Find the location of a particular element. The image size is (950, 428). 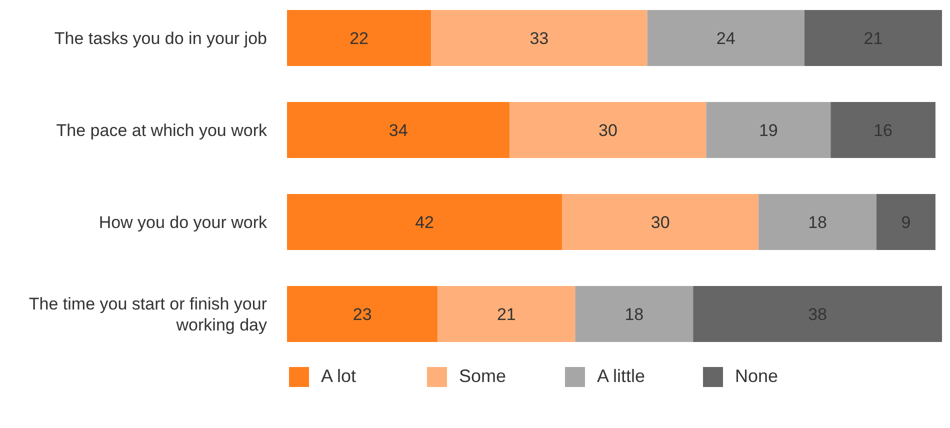

data-label: 33 is located at coordinates (539, 38).